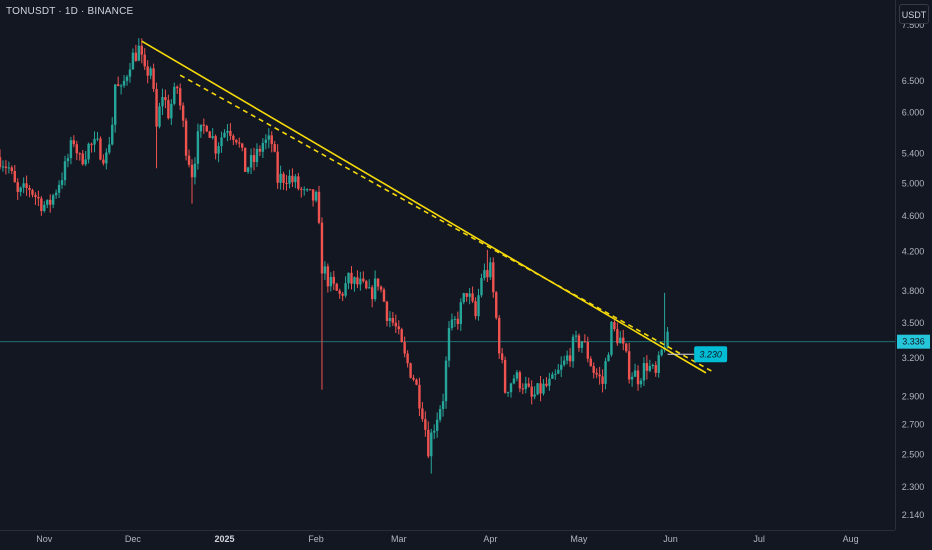 The image size is (932, 550). Describe the element at coordinates (913, 323) in the screenshot. I see `price-axis-label: 3.500` at that location.